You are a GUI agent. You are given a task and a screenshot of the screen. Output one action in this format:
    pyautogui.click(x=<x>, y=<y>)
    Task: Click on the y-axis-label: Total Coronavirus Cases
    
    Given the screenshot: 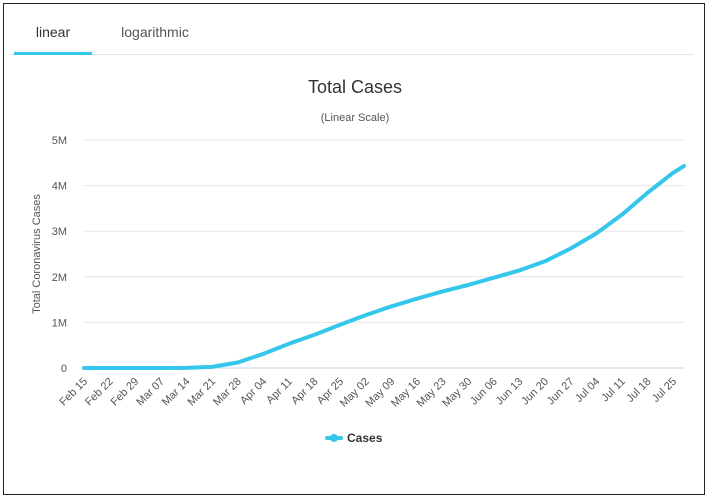 What is the action you would take?
    pyautogui.click(x=37, y=254)
    